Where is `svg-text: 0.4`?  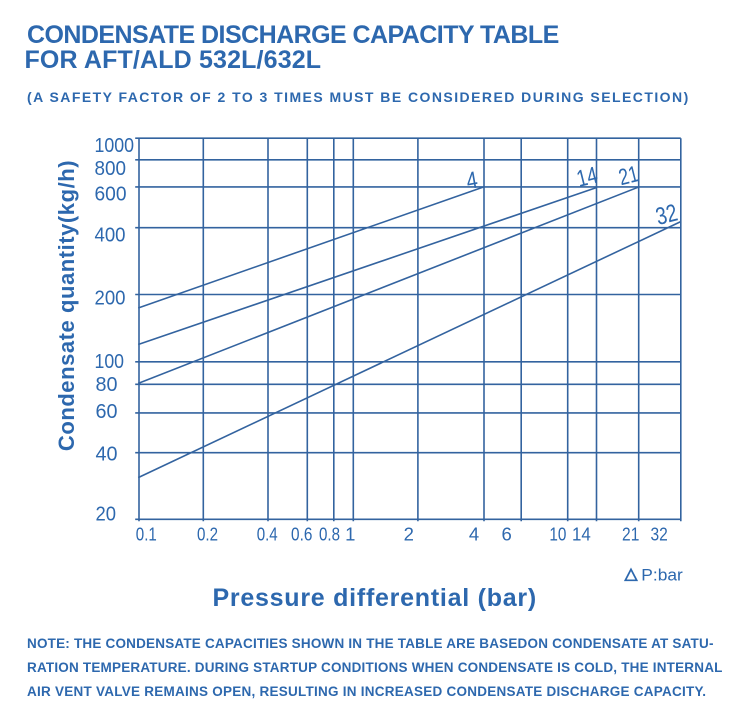 svg-text: 0.4 is located at coordinates (267, 533).